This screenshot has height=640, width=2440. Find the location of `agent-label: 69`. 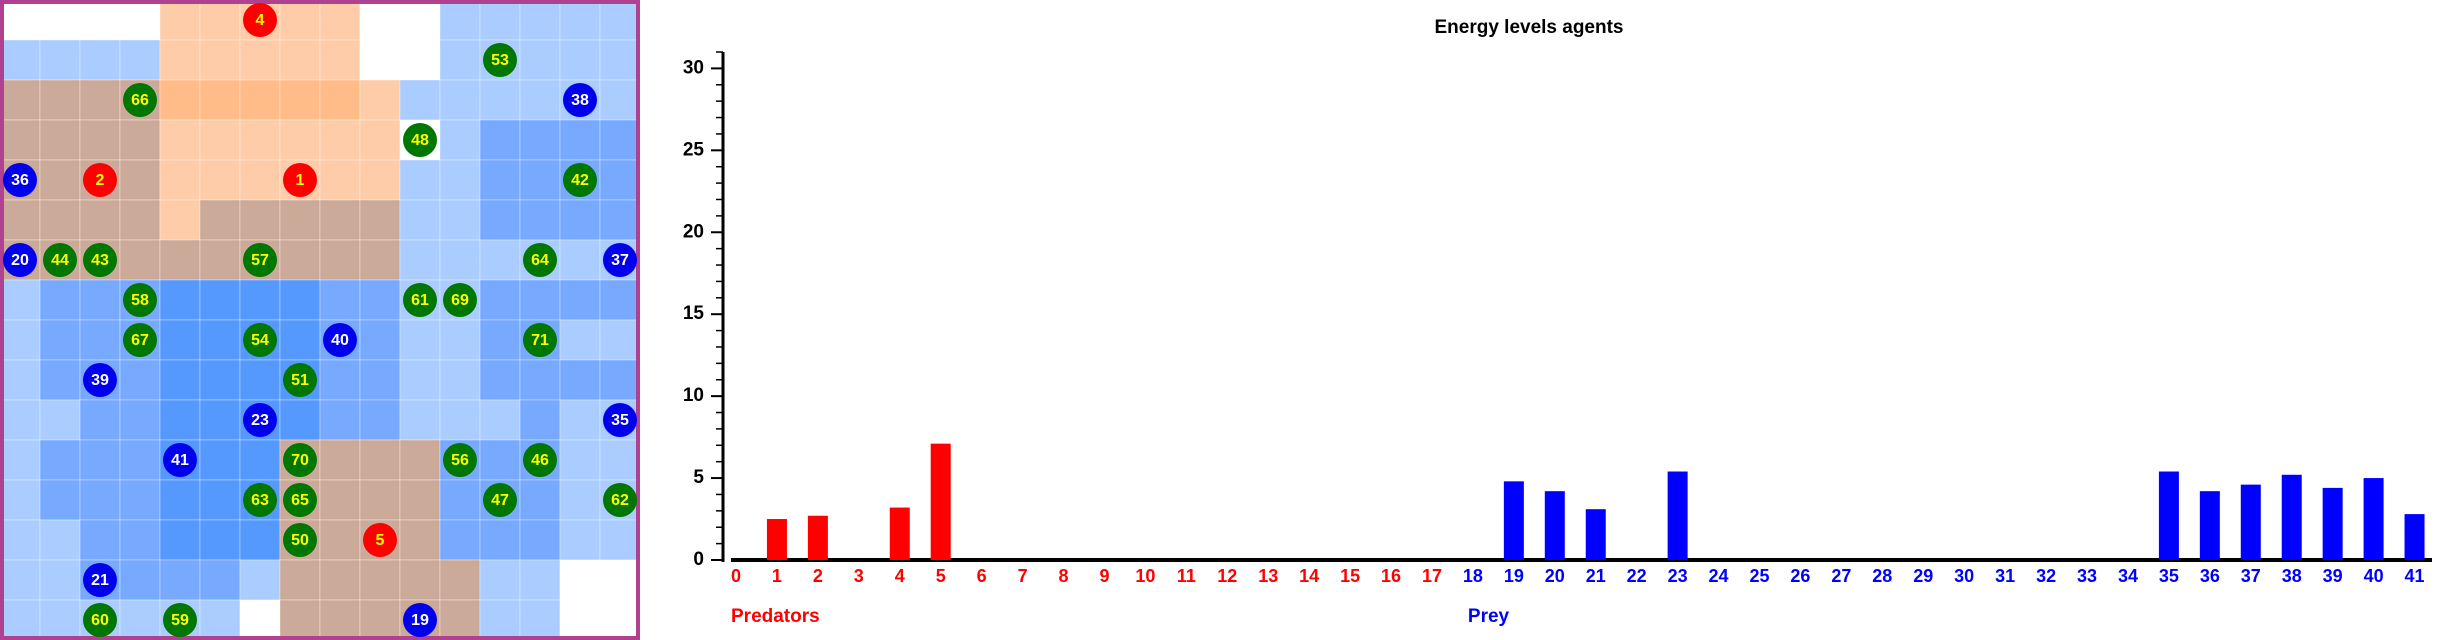

agent-label: 69 is located at coordinates (460, 300).